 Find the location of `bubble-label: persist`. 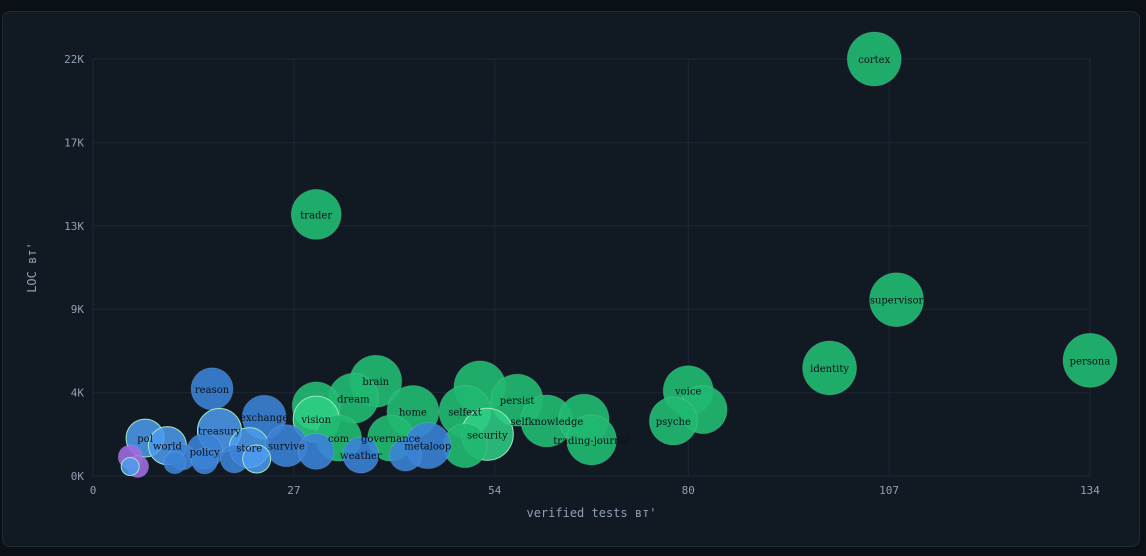

bubble-label: persist is located at coordinates (517, 401).